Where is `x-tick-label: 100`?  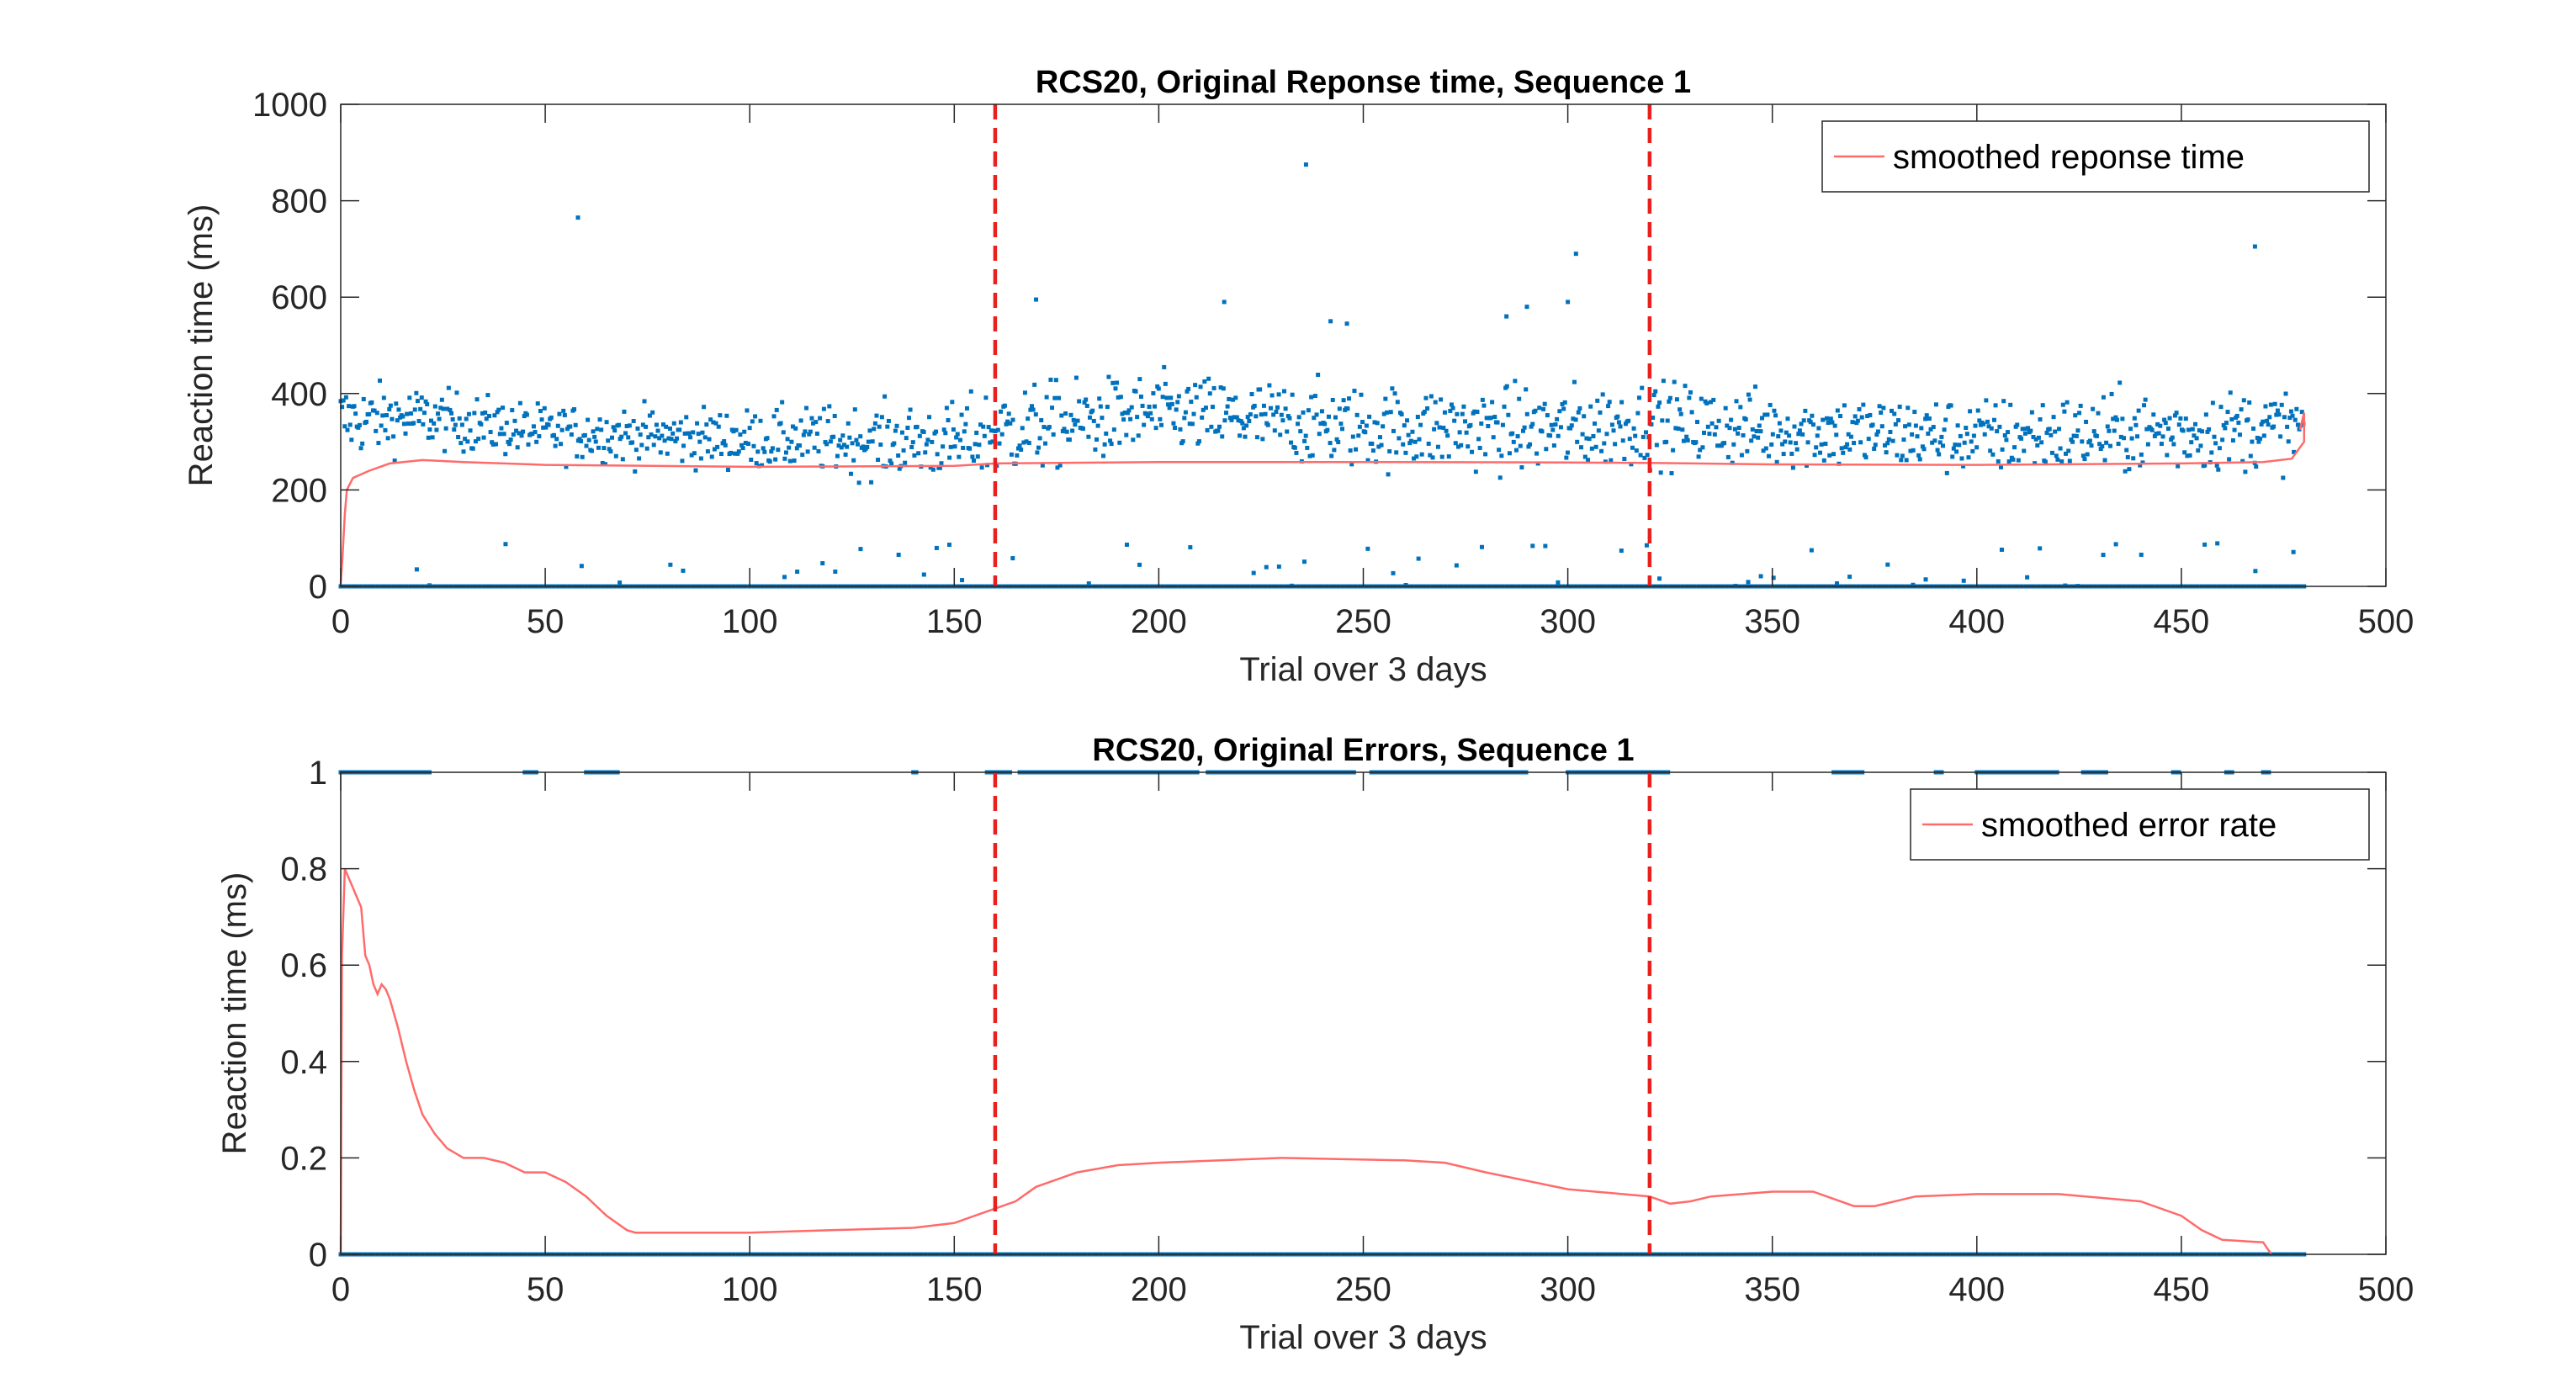 x-tick-label: 100 is located at coordinates (750, 1289).